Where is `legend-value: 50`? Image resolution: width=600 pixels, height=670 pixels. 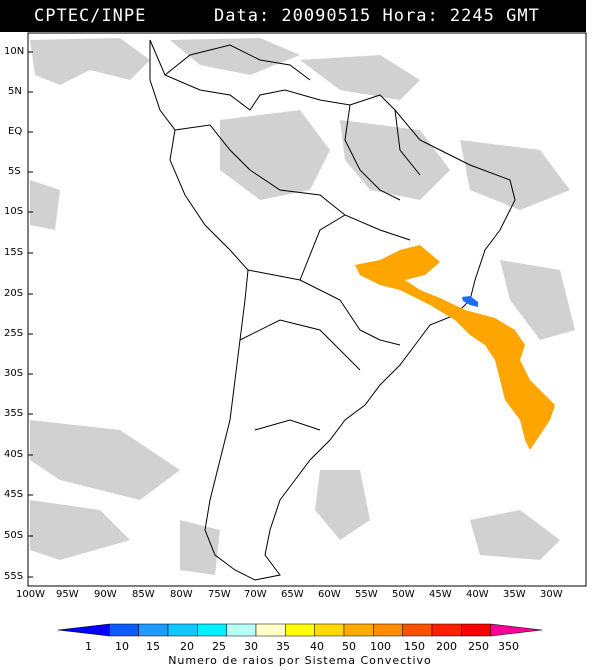 legend-value: 50 is located at coordinates (349, 646).